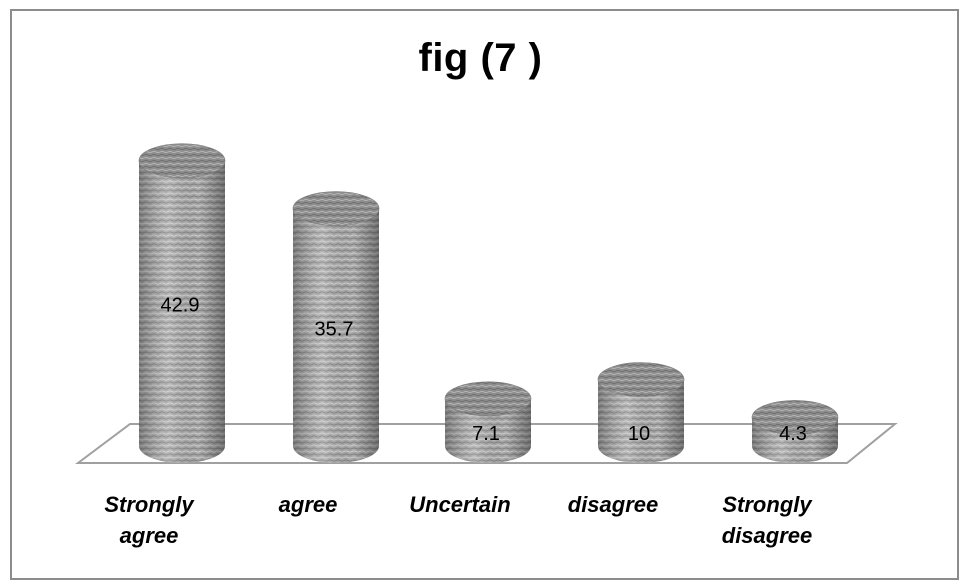 This screenshot has height=582, width=961. I want to click on bar-value-label: 35.7, so click(334, 329).